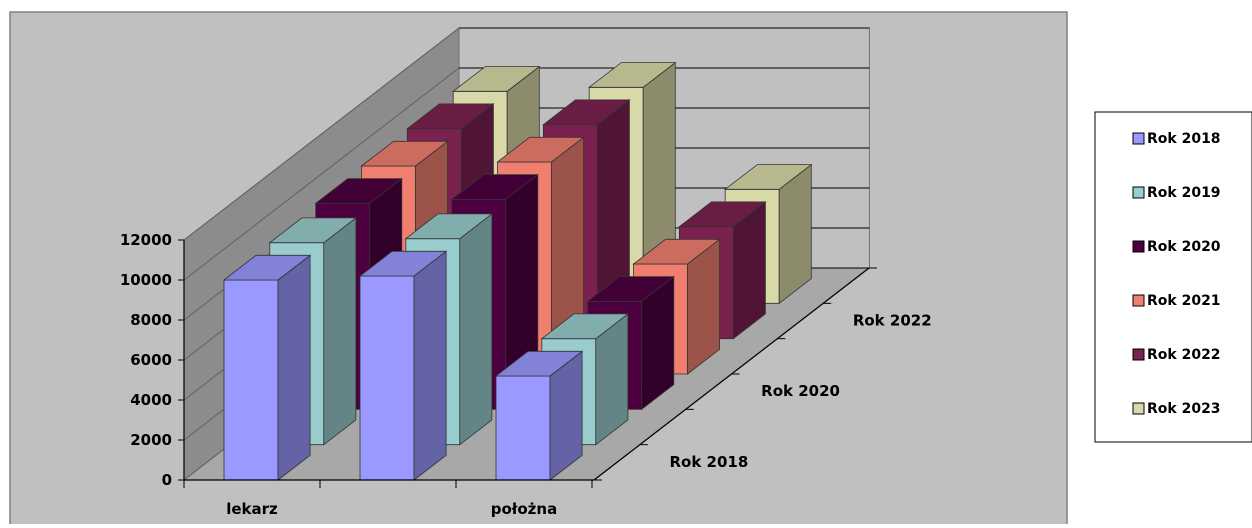 Image resolution: width=1252 pixels, height=528 pixels. Describe the element at coordinates (151, 400) in the screenshot. I see `y-tick-label: 4000` at that location.